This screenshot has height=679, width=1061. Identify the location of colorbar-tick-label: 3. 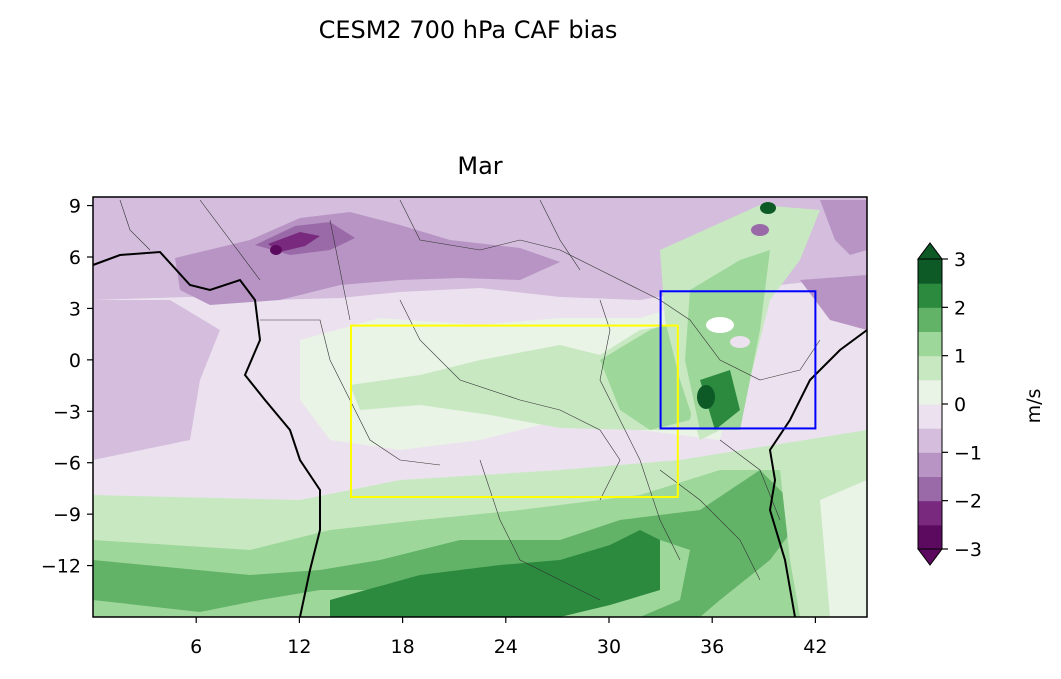
(960, 260).